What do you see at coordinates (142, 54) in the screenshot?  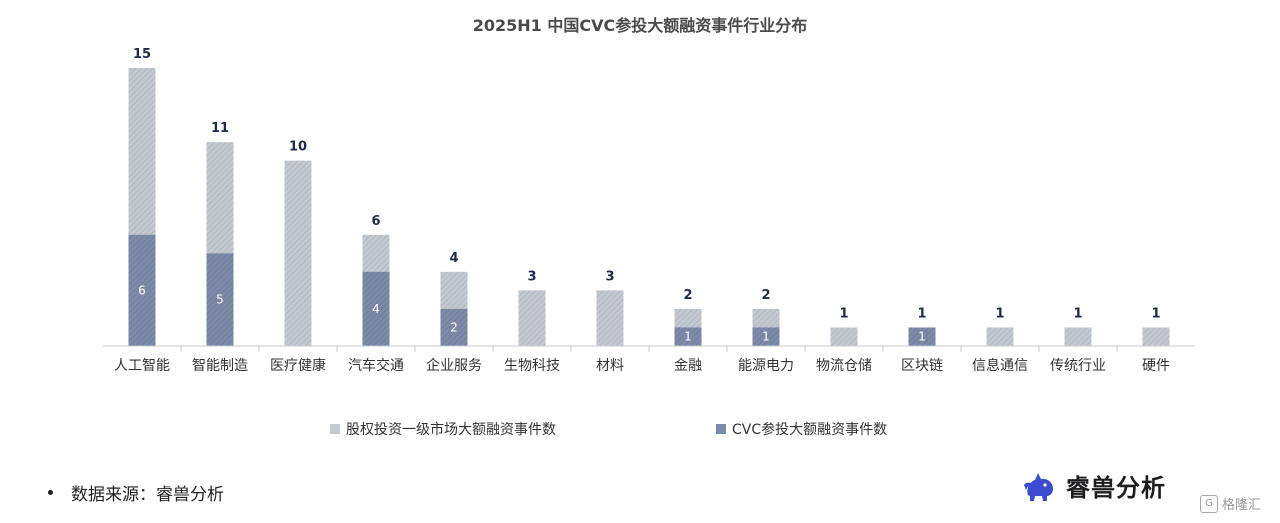 I see `data-label-total-0: 15` at bounding box center [142, 54].